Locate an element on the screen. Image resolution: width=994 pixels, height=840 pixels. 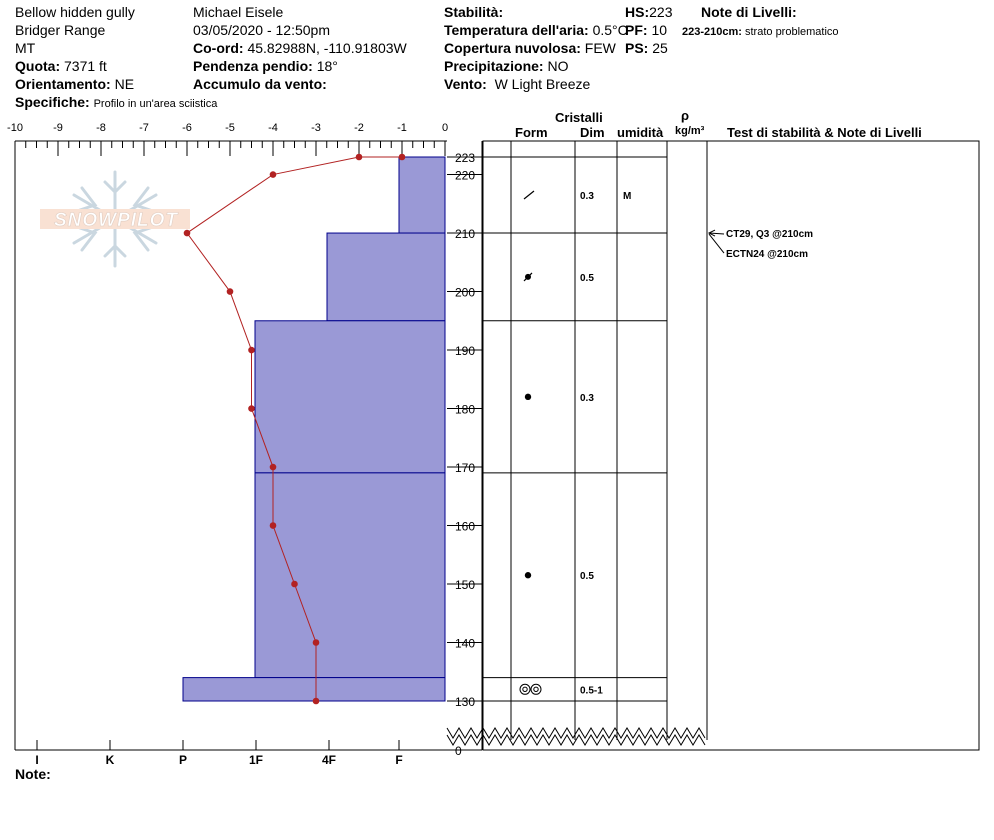
temp-tick-label: 0 is located at coordinates (445, 128).